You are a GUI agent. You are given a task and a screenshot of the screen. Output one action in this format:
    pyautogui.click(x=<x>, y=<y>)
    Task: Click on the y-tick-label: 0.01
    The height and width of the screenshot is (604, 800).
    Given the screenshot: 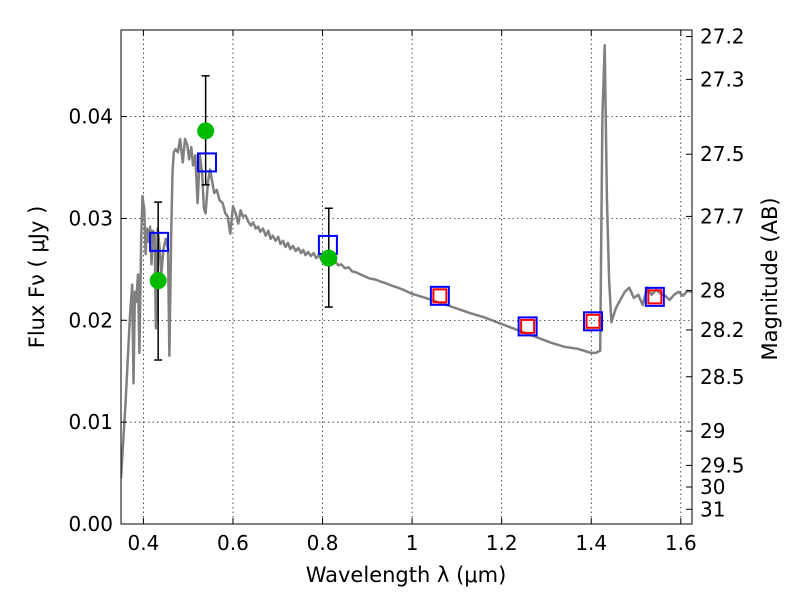 What is the action you would take?
    pyautogui.click(x=90, y=422)
    